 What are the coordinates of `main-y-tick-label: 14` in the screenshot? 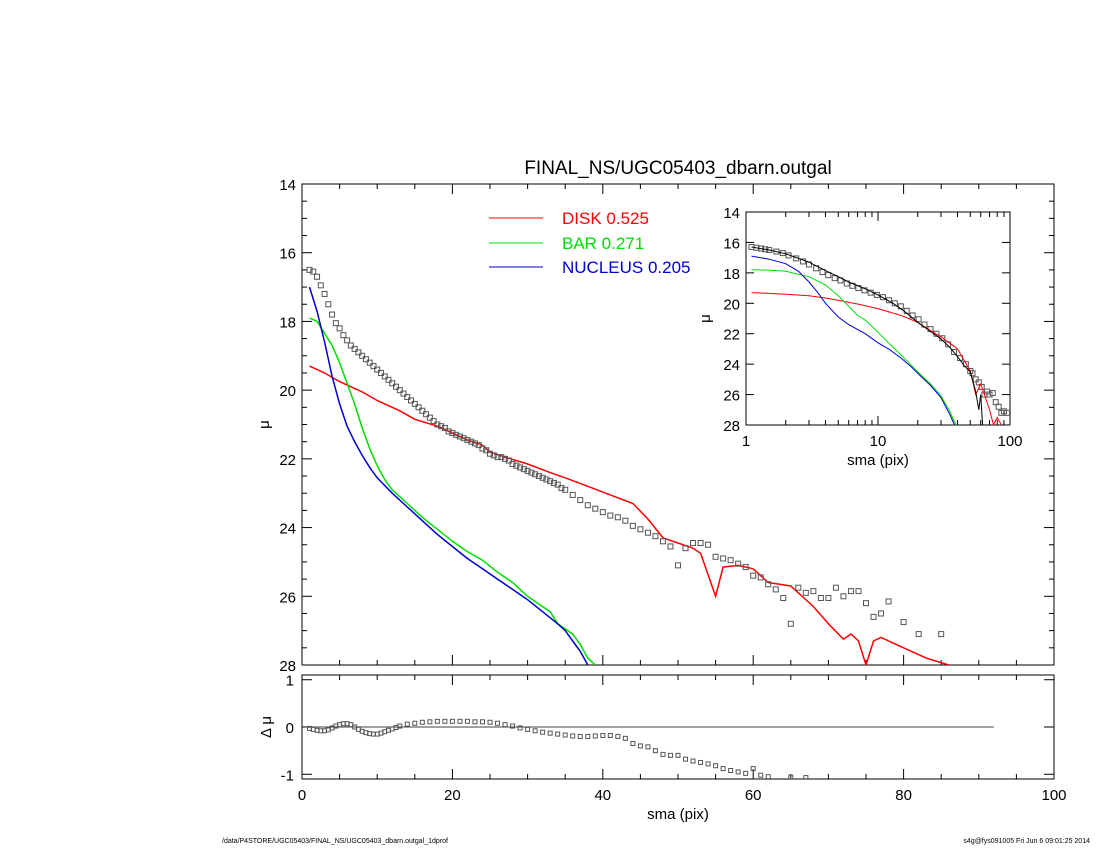 It's located at (287, 185).